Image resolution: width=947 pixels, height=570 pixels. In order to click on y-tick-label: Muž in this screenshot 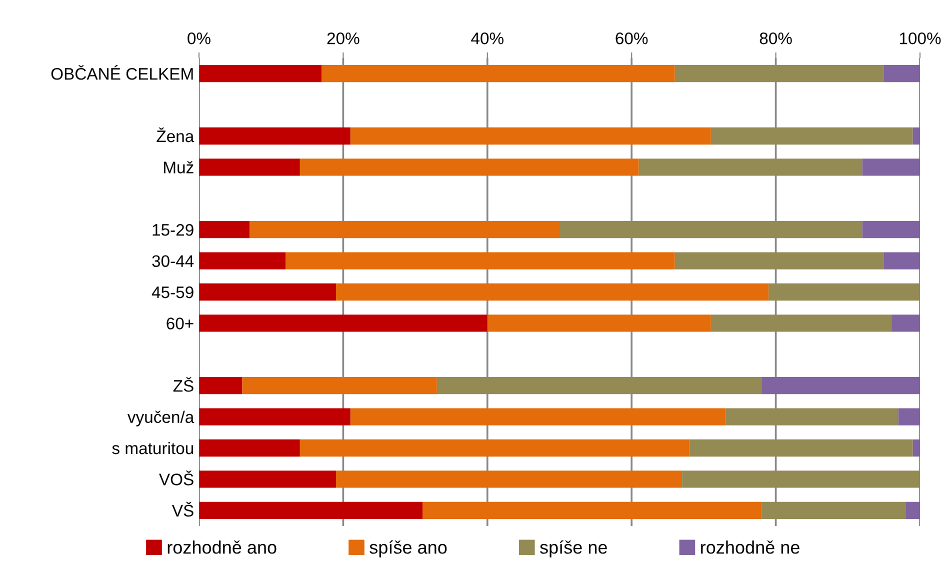, I will do `click(179, 167)`.